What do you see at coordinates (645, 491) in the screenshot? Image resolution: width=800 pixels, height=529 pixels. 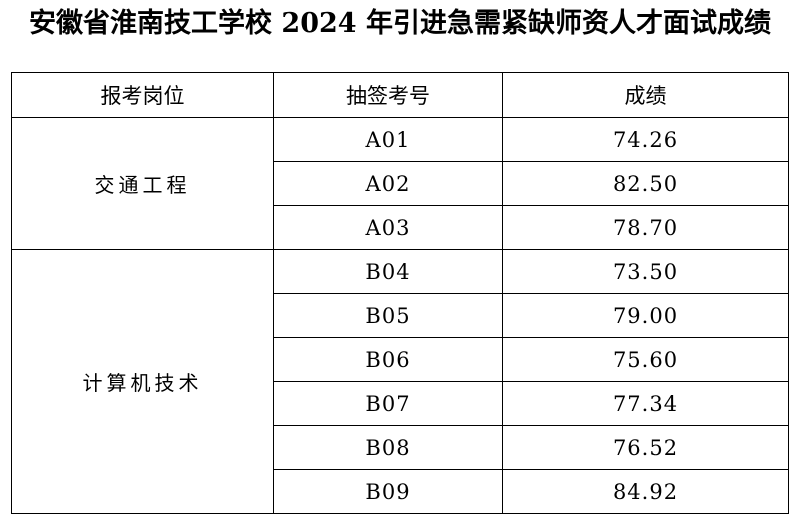 I see `score-cell: 84.92` at bounding box center [645, 491].